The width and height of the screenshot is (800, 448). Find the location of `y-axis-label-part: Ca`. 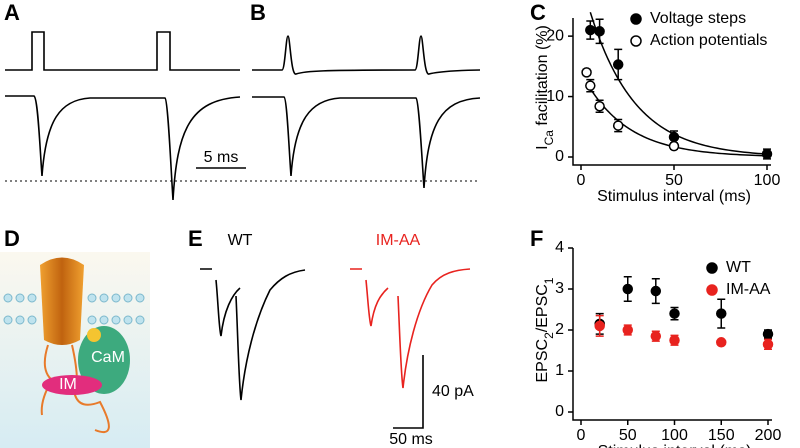

y-axis-label-part: Ca is located at coordinates (549, 138).